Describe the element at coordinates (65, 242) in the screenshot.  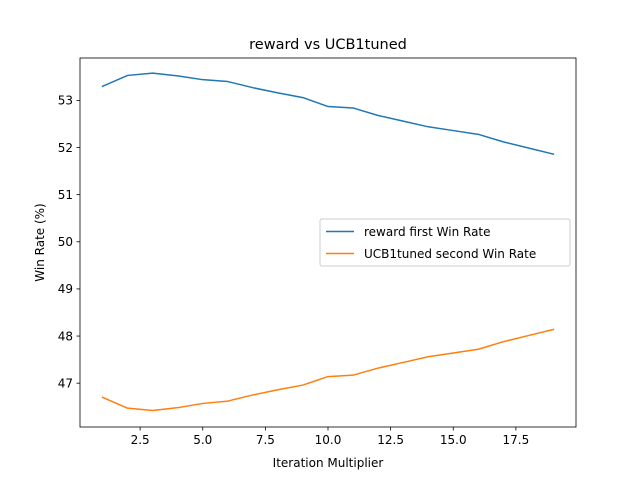
I see `y-tick-label: 50` at that location.